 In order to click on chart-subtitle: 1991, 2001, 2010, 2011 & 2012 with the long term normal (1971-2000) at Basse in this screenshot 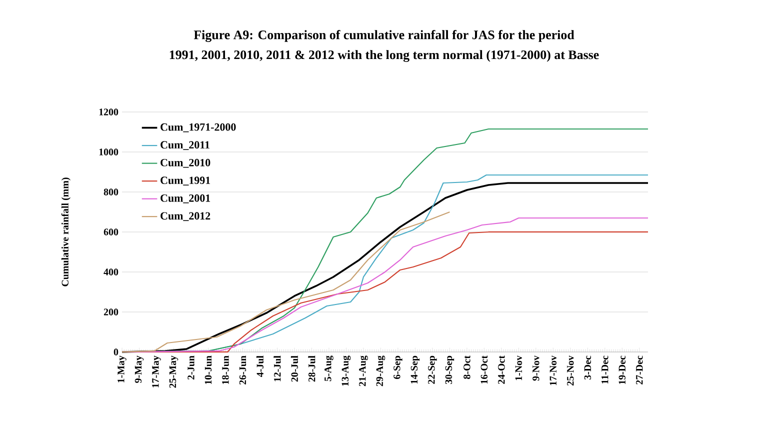, I will do `click(384, 56)`.